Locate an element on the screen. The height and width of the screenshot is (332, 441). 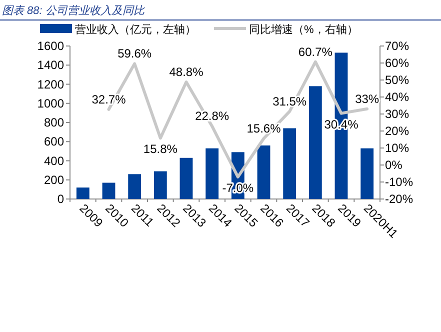
y-tick-label: 0 is located at coordinates (60, 199).